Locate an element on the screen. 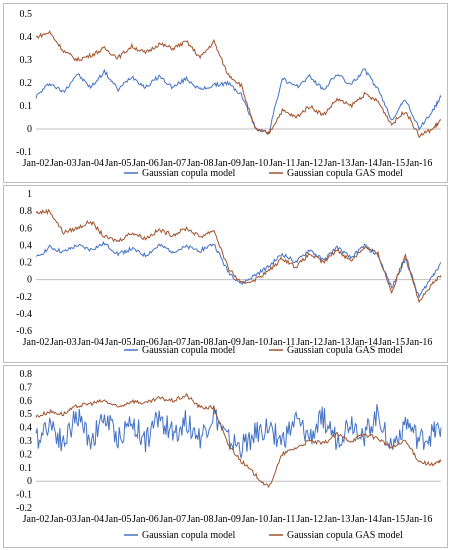  y-tick-label: -0.6 is located at coordinates (24, 331).